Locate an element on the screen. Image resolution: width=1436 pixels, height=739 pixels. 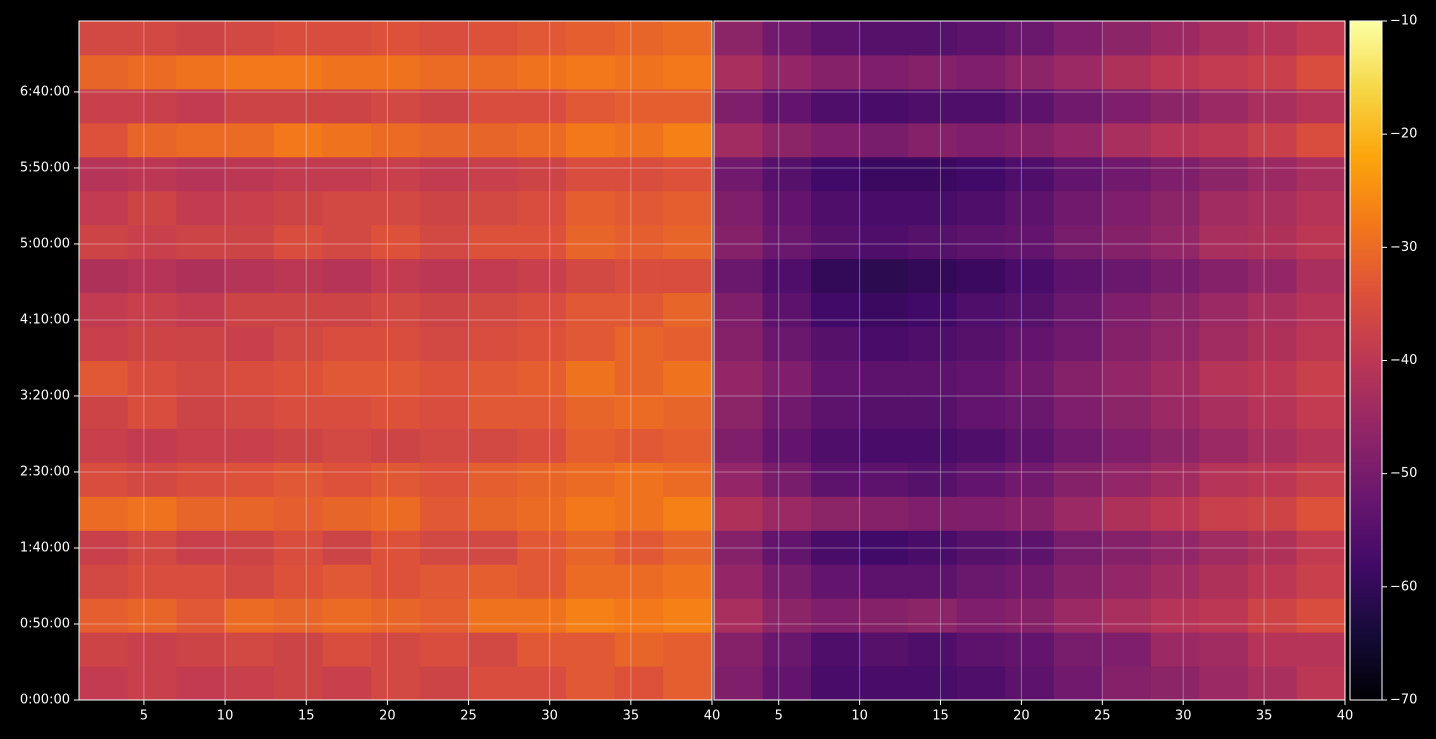
y-tick-label: 5:00:00 is located at coordinates (45, 243).